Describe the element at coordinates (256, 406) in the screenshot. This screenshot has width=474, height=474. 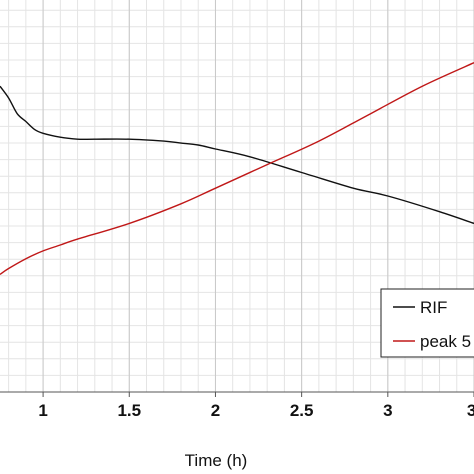
I see `x-axis-ticks: 1 1.5 2 2.5 3 3.` at that location.